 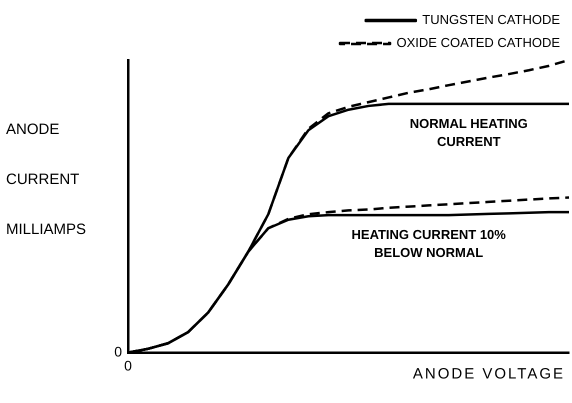 I want to click on annotation: NORMAL HEATING CURRENT, so click(x=469, y=132).